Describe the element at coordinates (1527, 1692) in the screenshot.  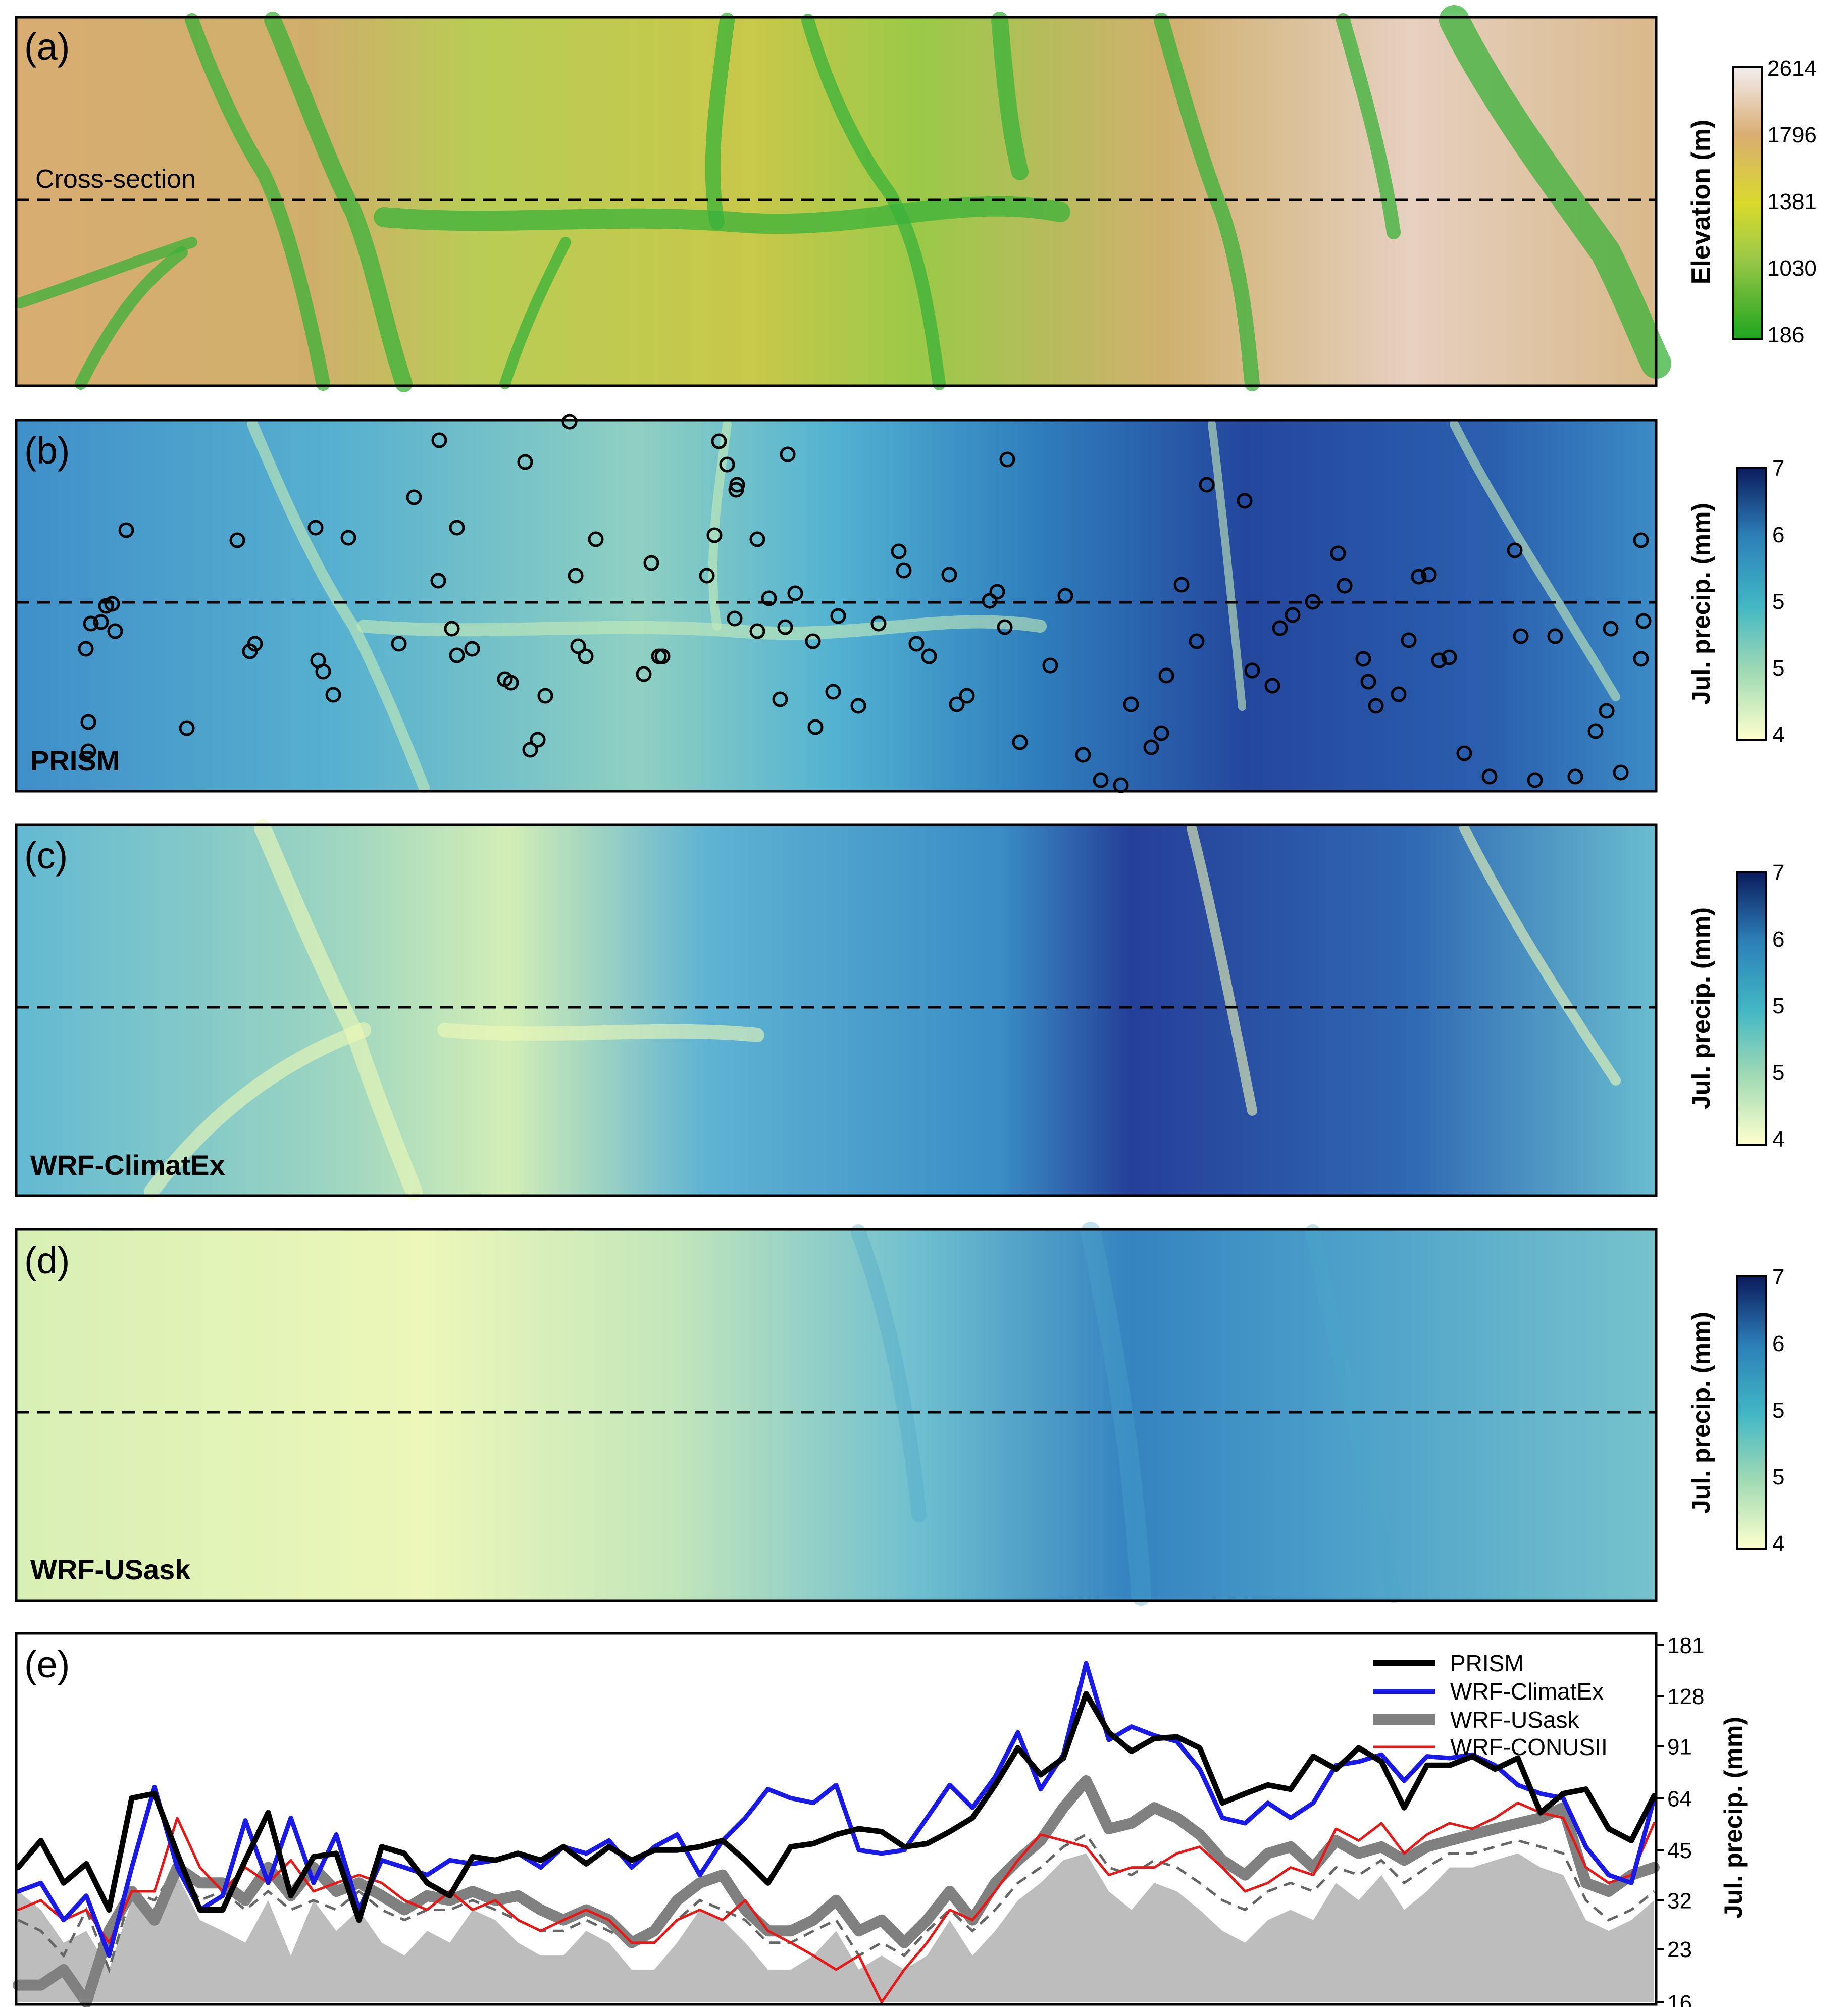
I see `legend-climatex-label: WRF-ClimatEx` at that location.